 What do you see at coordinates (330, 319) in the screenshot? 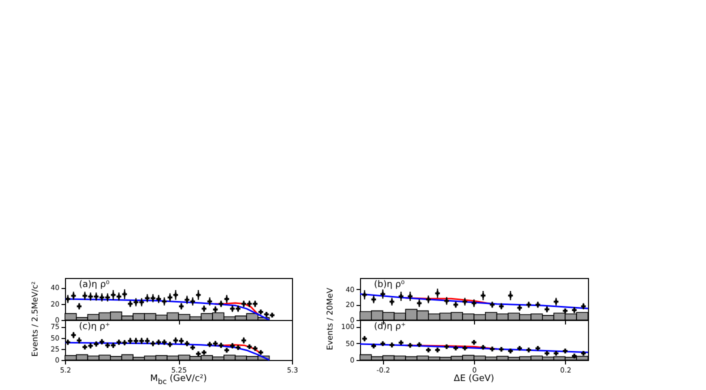
I see `y-axis-title: Events / 20MeV` at bounding box center [330, 319].